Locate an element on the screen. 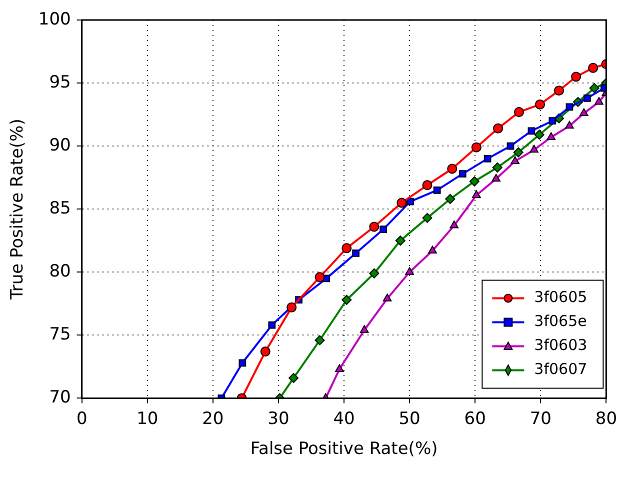  x-tick-label: 0 is located at coordinates (82, 418).